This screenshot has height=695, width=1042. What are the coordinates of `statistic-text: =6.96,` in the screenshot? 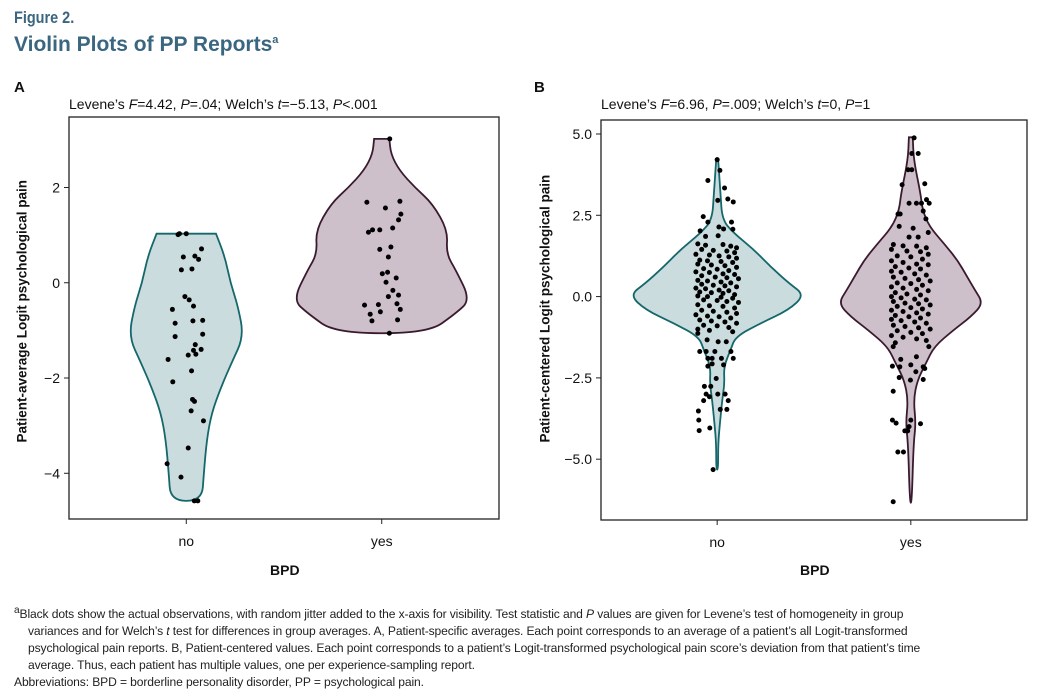 It's located at (691, 104).